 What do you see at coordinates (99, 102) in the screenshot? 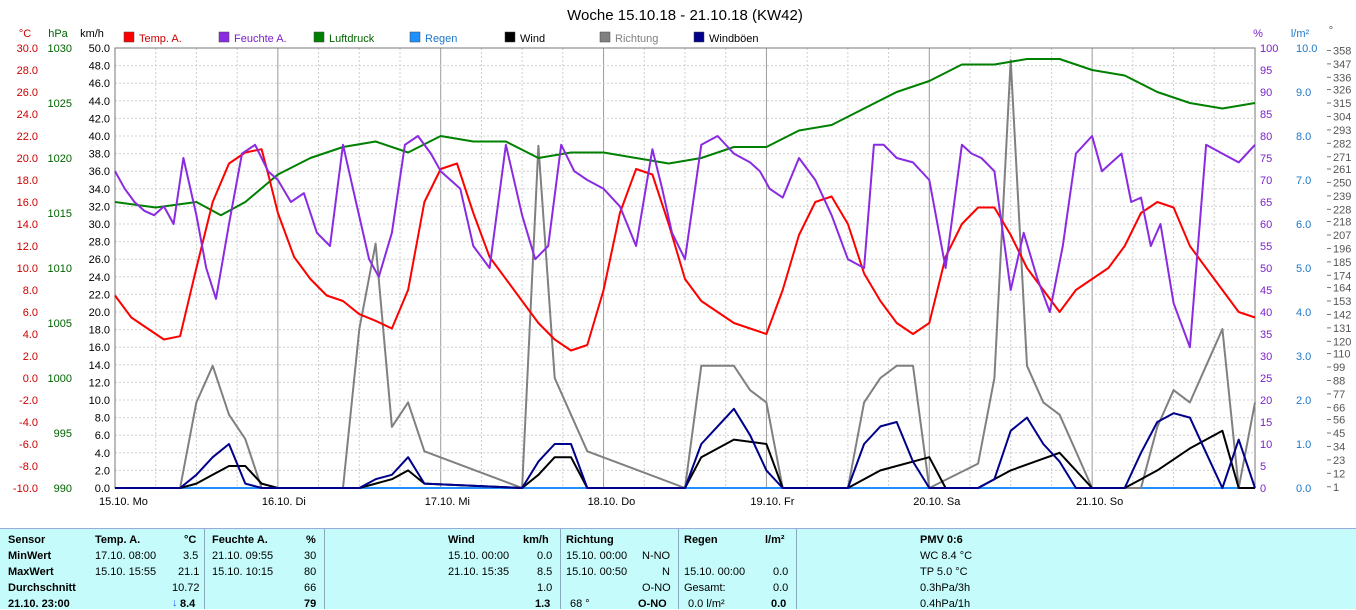
I see `wind-tick-label: 44.0` at bounding box center [99, 102].